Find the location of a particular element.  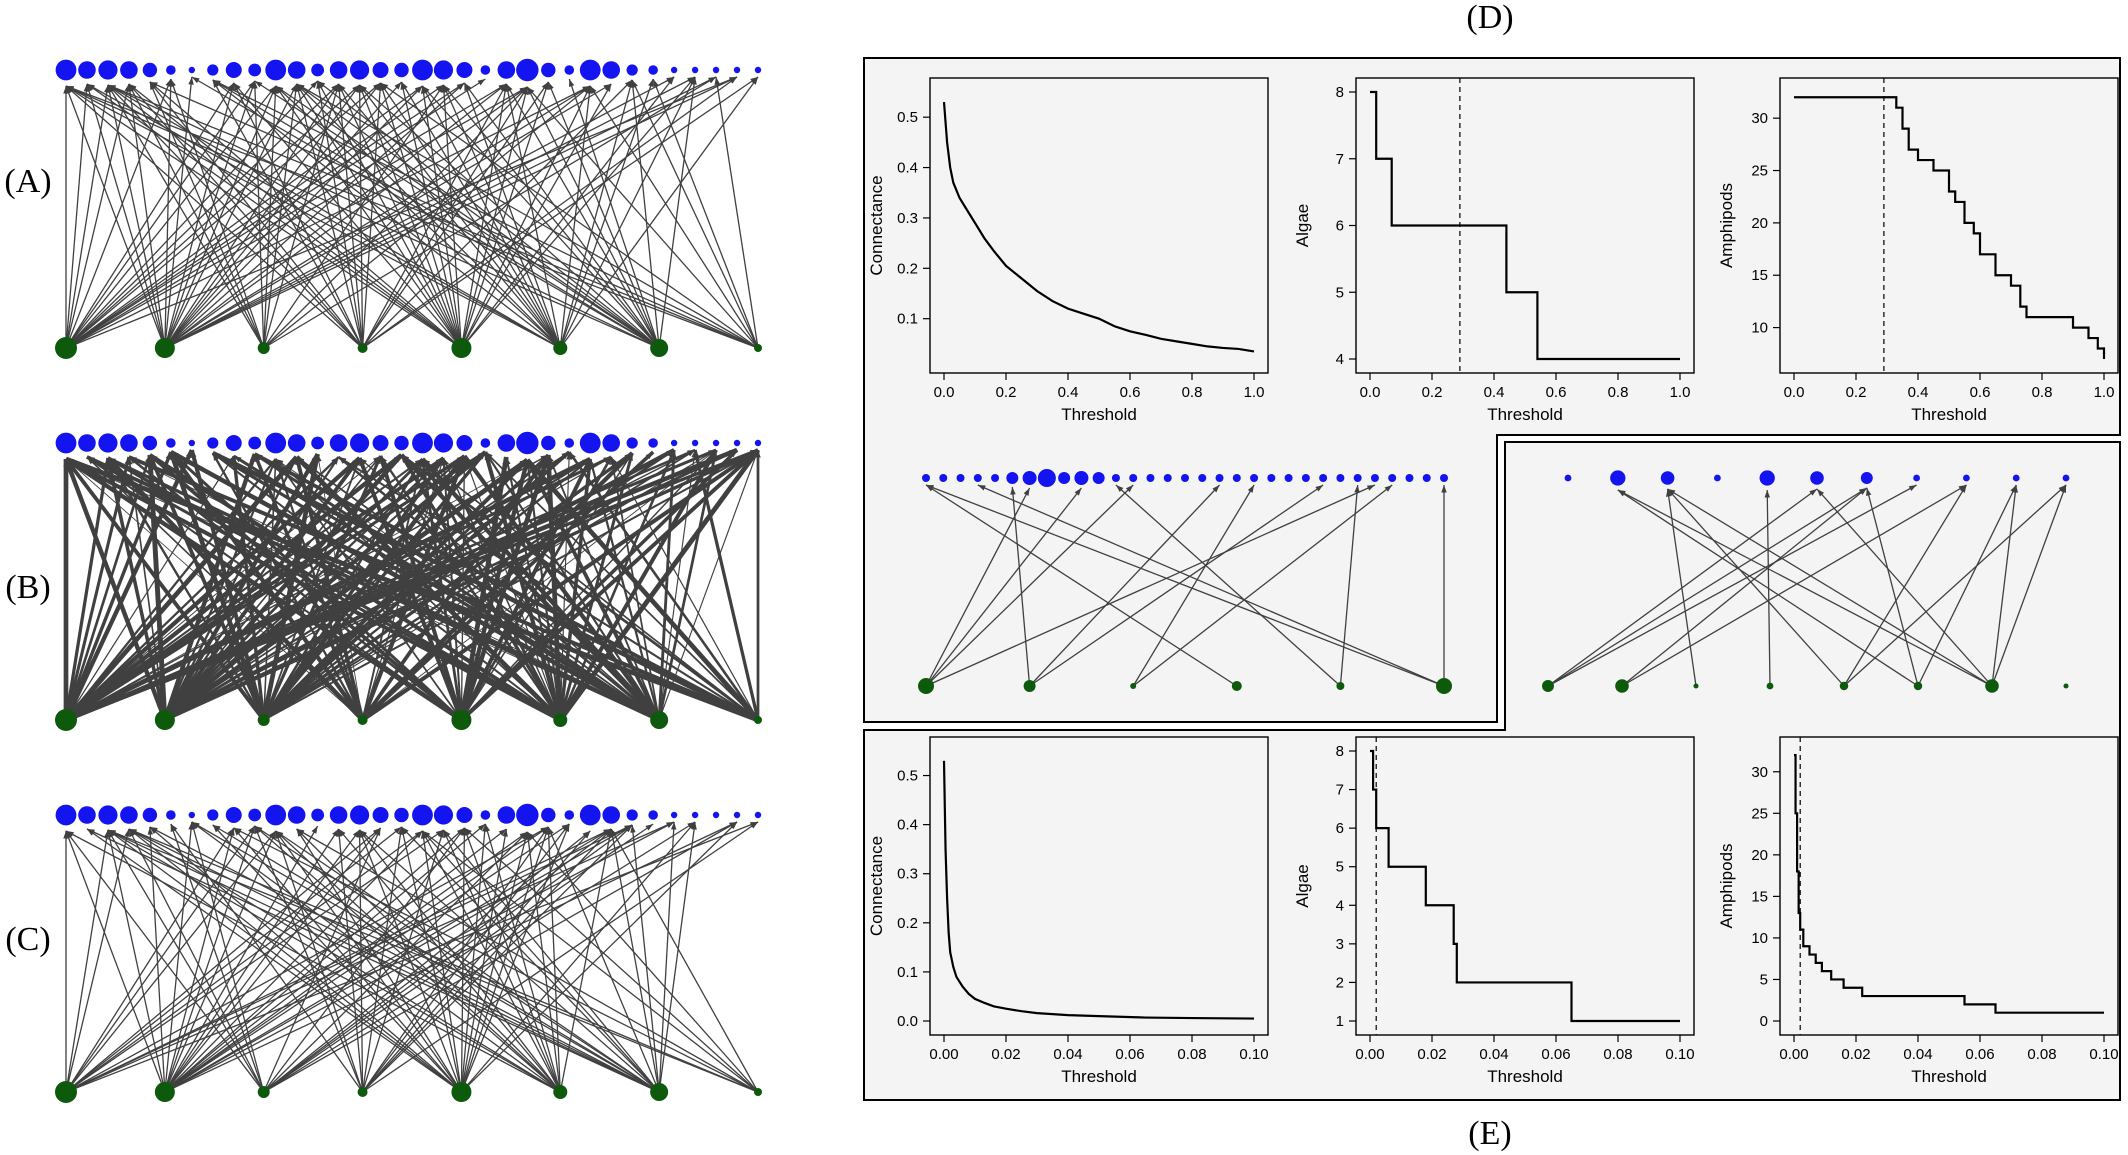

y-tick-label: 6 is located at coordinates (1340, 226).